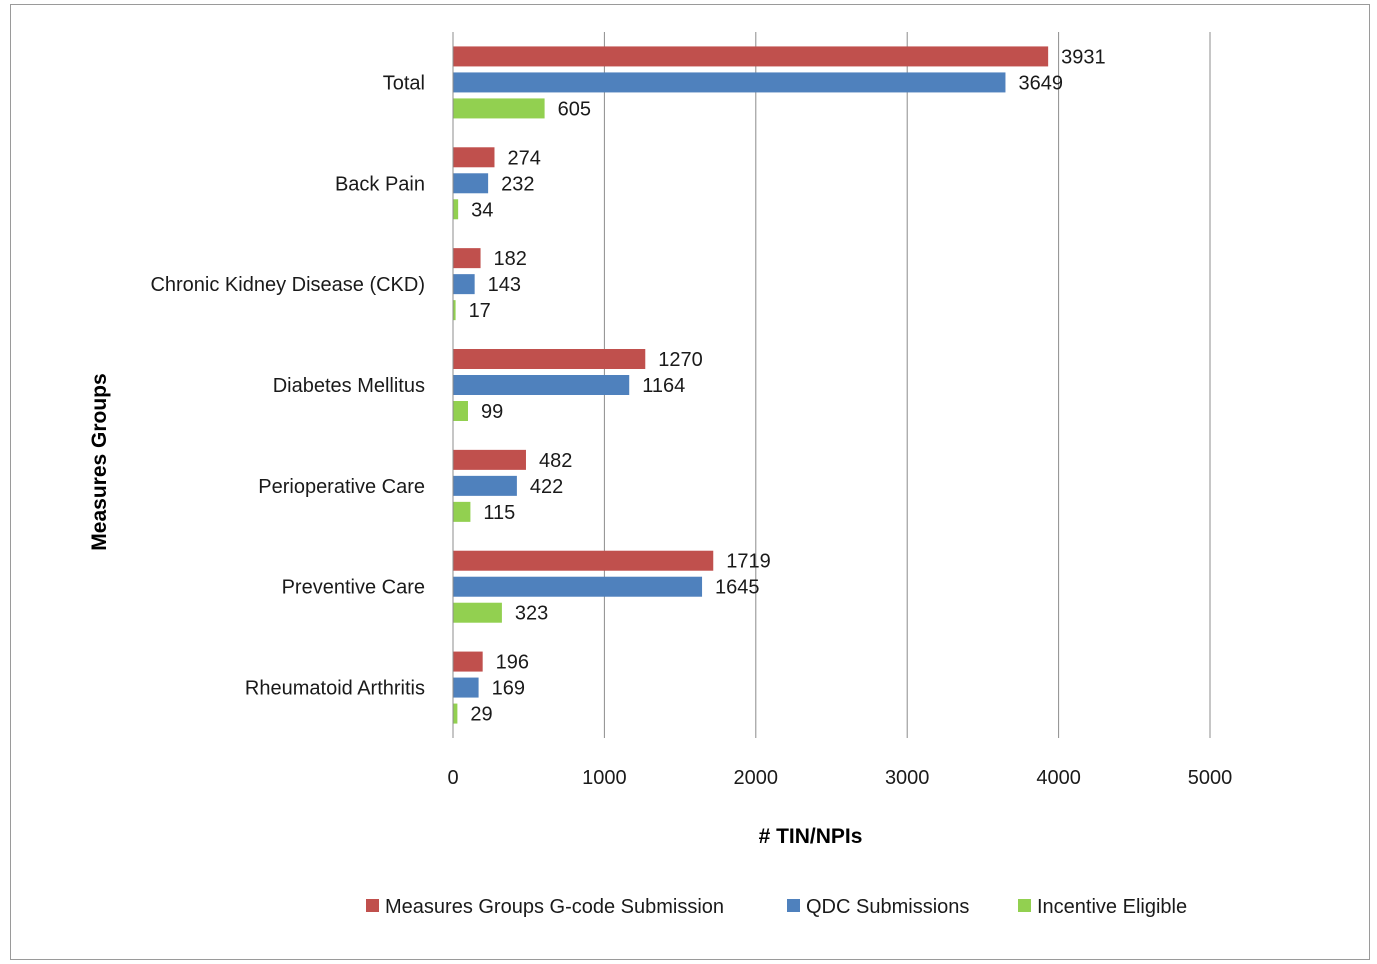 This screenshot has height=964, width=1377. Describe the element at coordinates (452, 778) in the screenshot. I see `x-tick-label: 0` at that location.